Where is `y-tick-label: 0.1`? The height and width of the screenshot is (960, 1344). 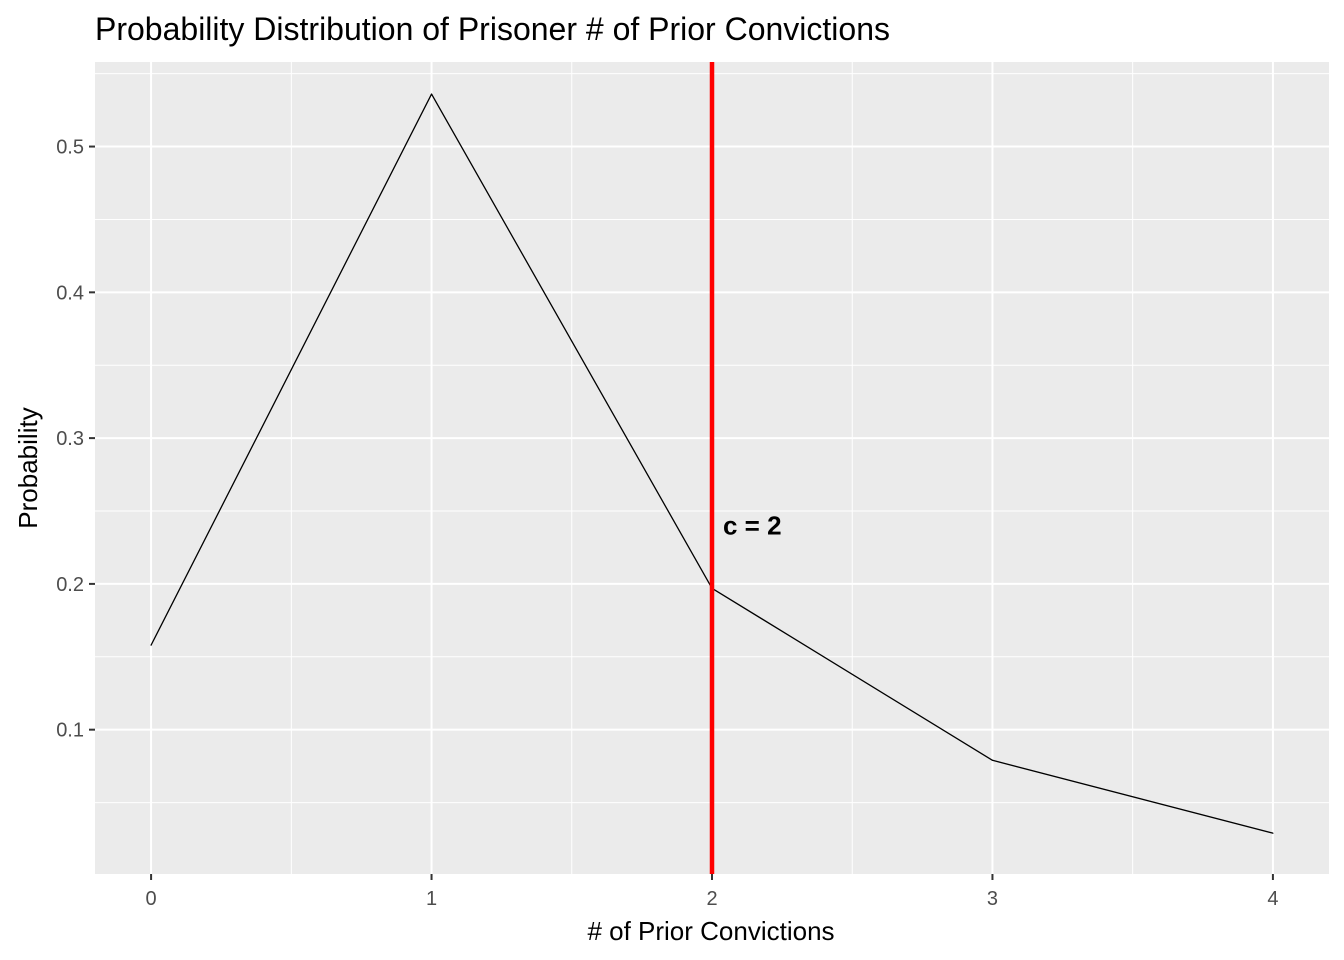
y-tick-label: 0.1 is located at coordinates (70, 731).